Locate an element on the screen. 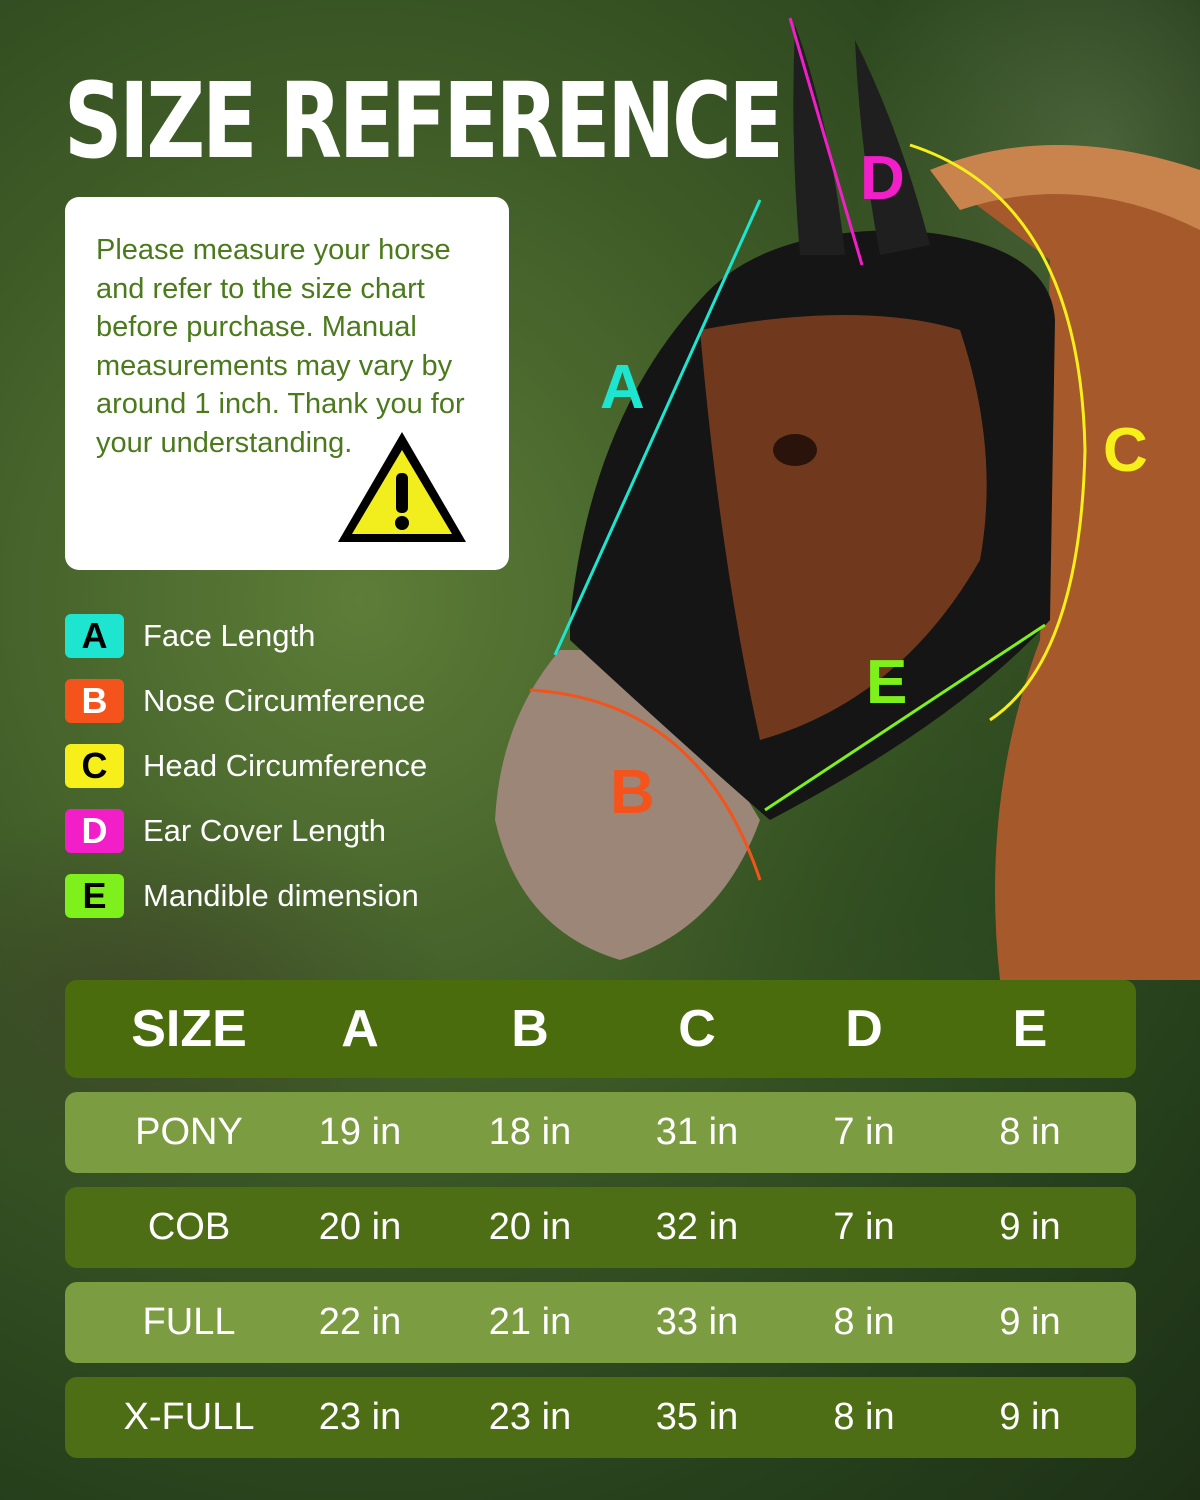  measure-line-a is located at coordinates (657, 427).